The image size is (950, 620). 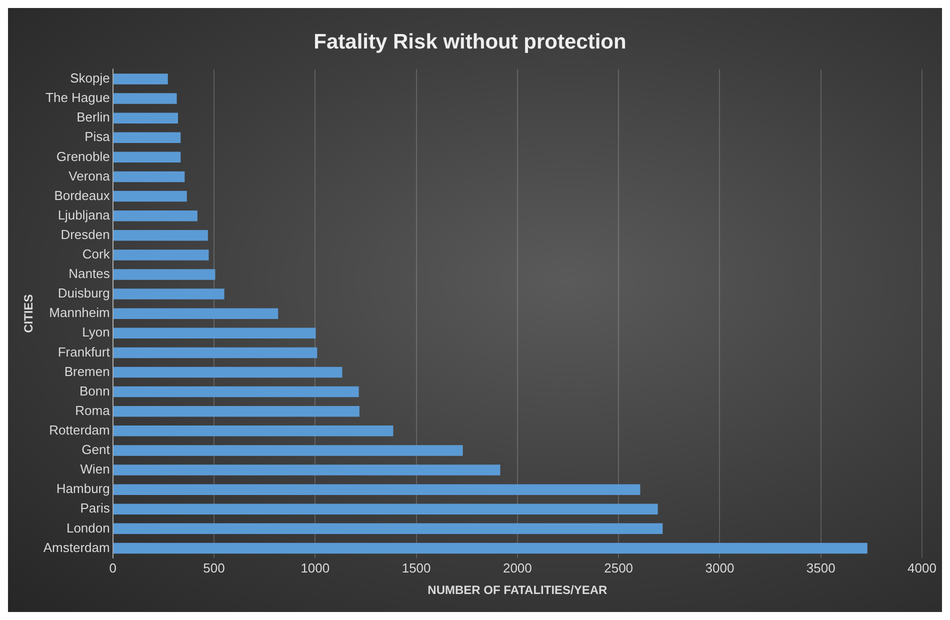 What do you see at coordinates (79, 430) in the screenshot?
I see `y-tick-label: Rotterdam` at bounding box center [79, 430].